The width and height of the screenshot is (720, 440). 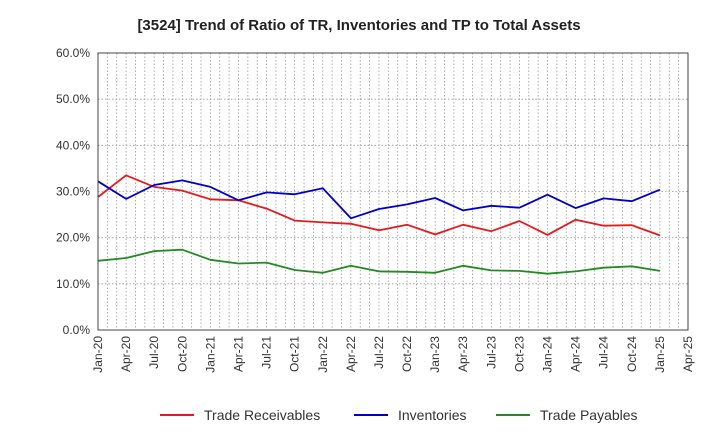 What do you see at coordinates (432, 415) in the screenshot?
I see `legend-label: Inventories` at bounding box center [432, 415].